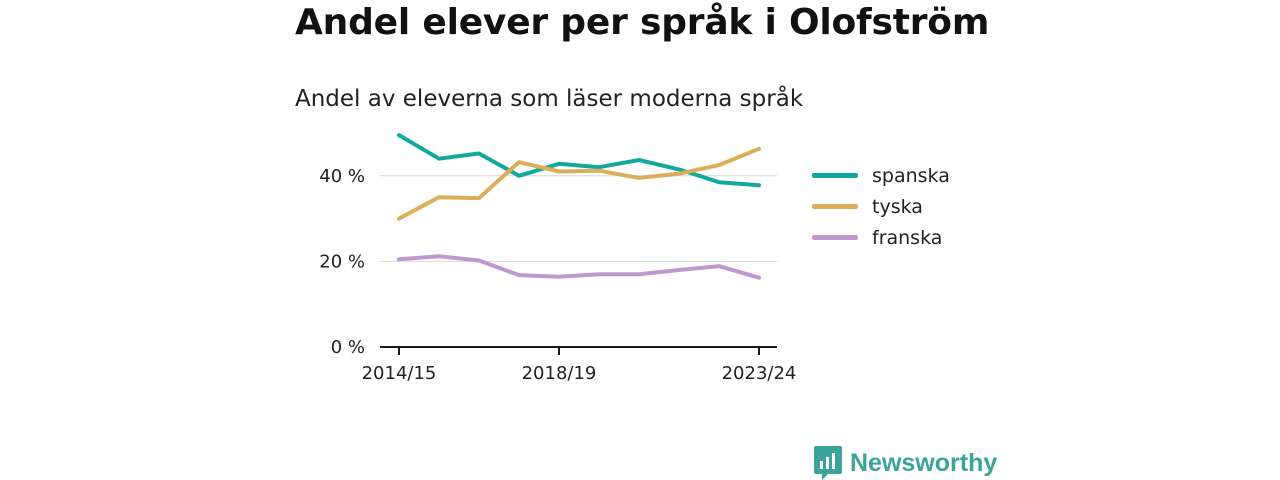 This screenshot has width=1280, height=480. Describe the element at coordinates (828, 463) in the screenshot. I see `newsworthy-logo-icon` at that location.